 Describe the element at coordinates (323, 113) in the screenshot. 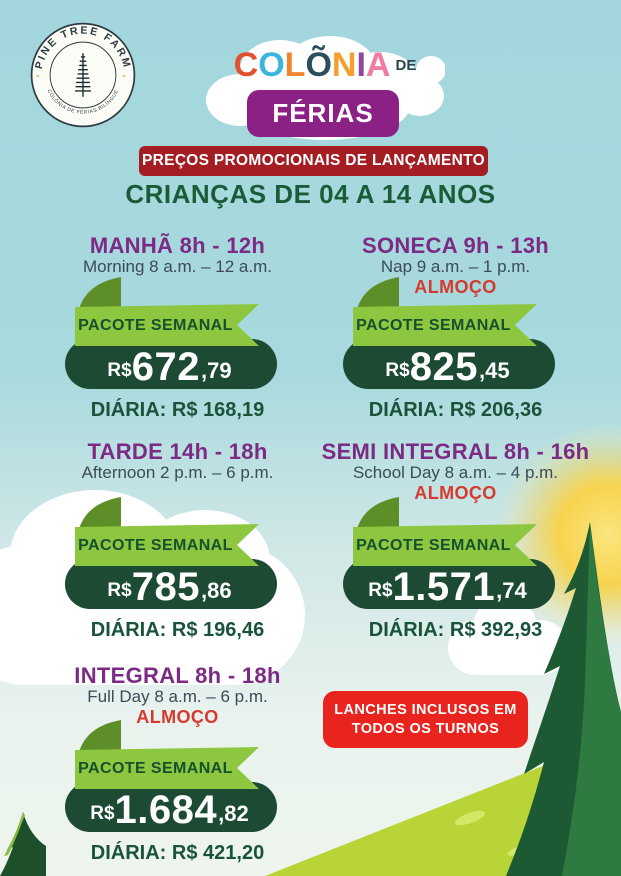

I see `ferias-badge: FÉRIAS` at that location.